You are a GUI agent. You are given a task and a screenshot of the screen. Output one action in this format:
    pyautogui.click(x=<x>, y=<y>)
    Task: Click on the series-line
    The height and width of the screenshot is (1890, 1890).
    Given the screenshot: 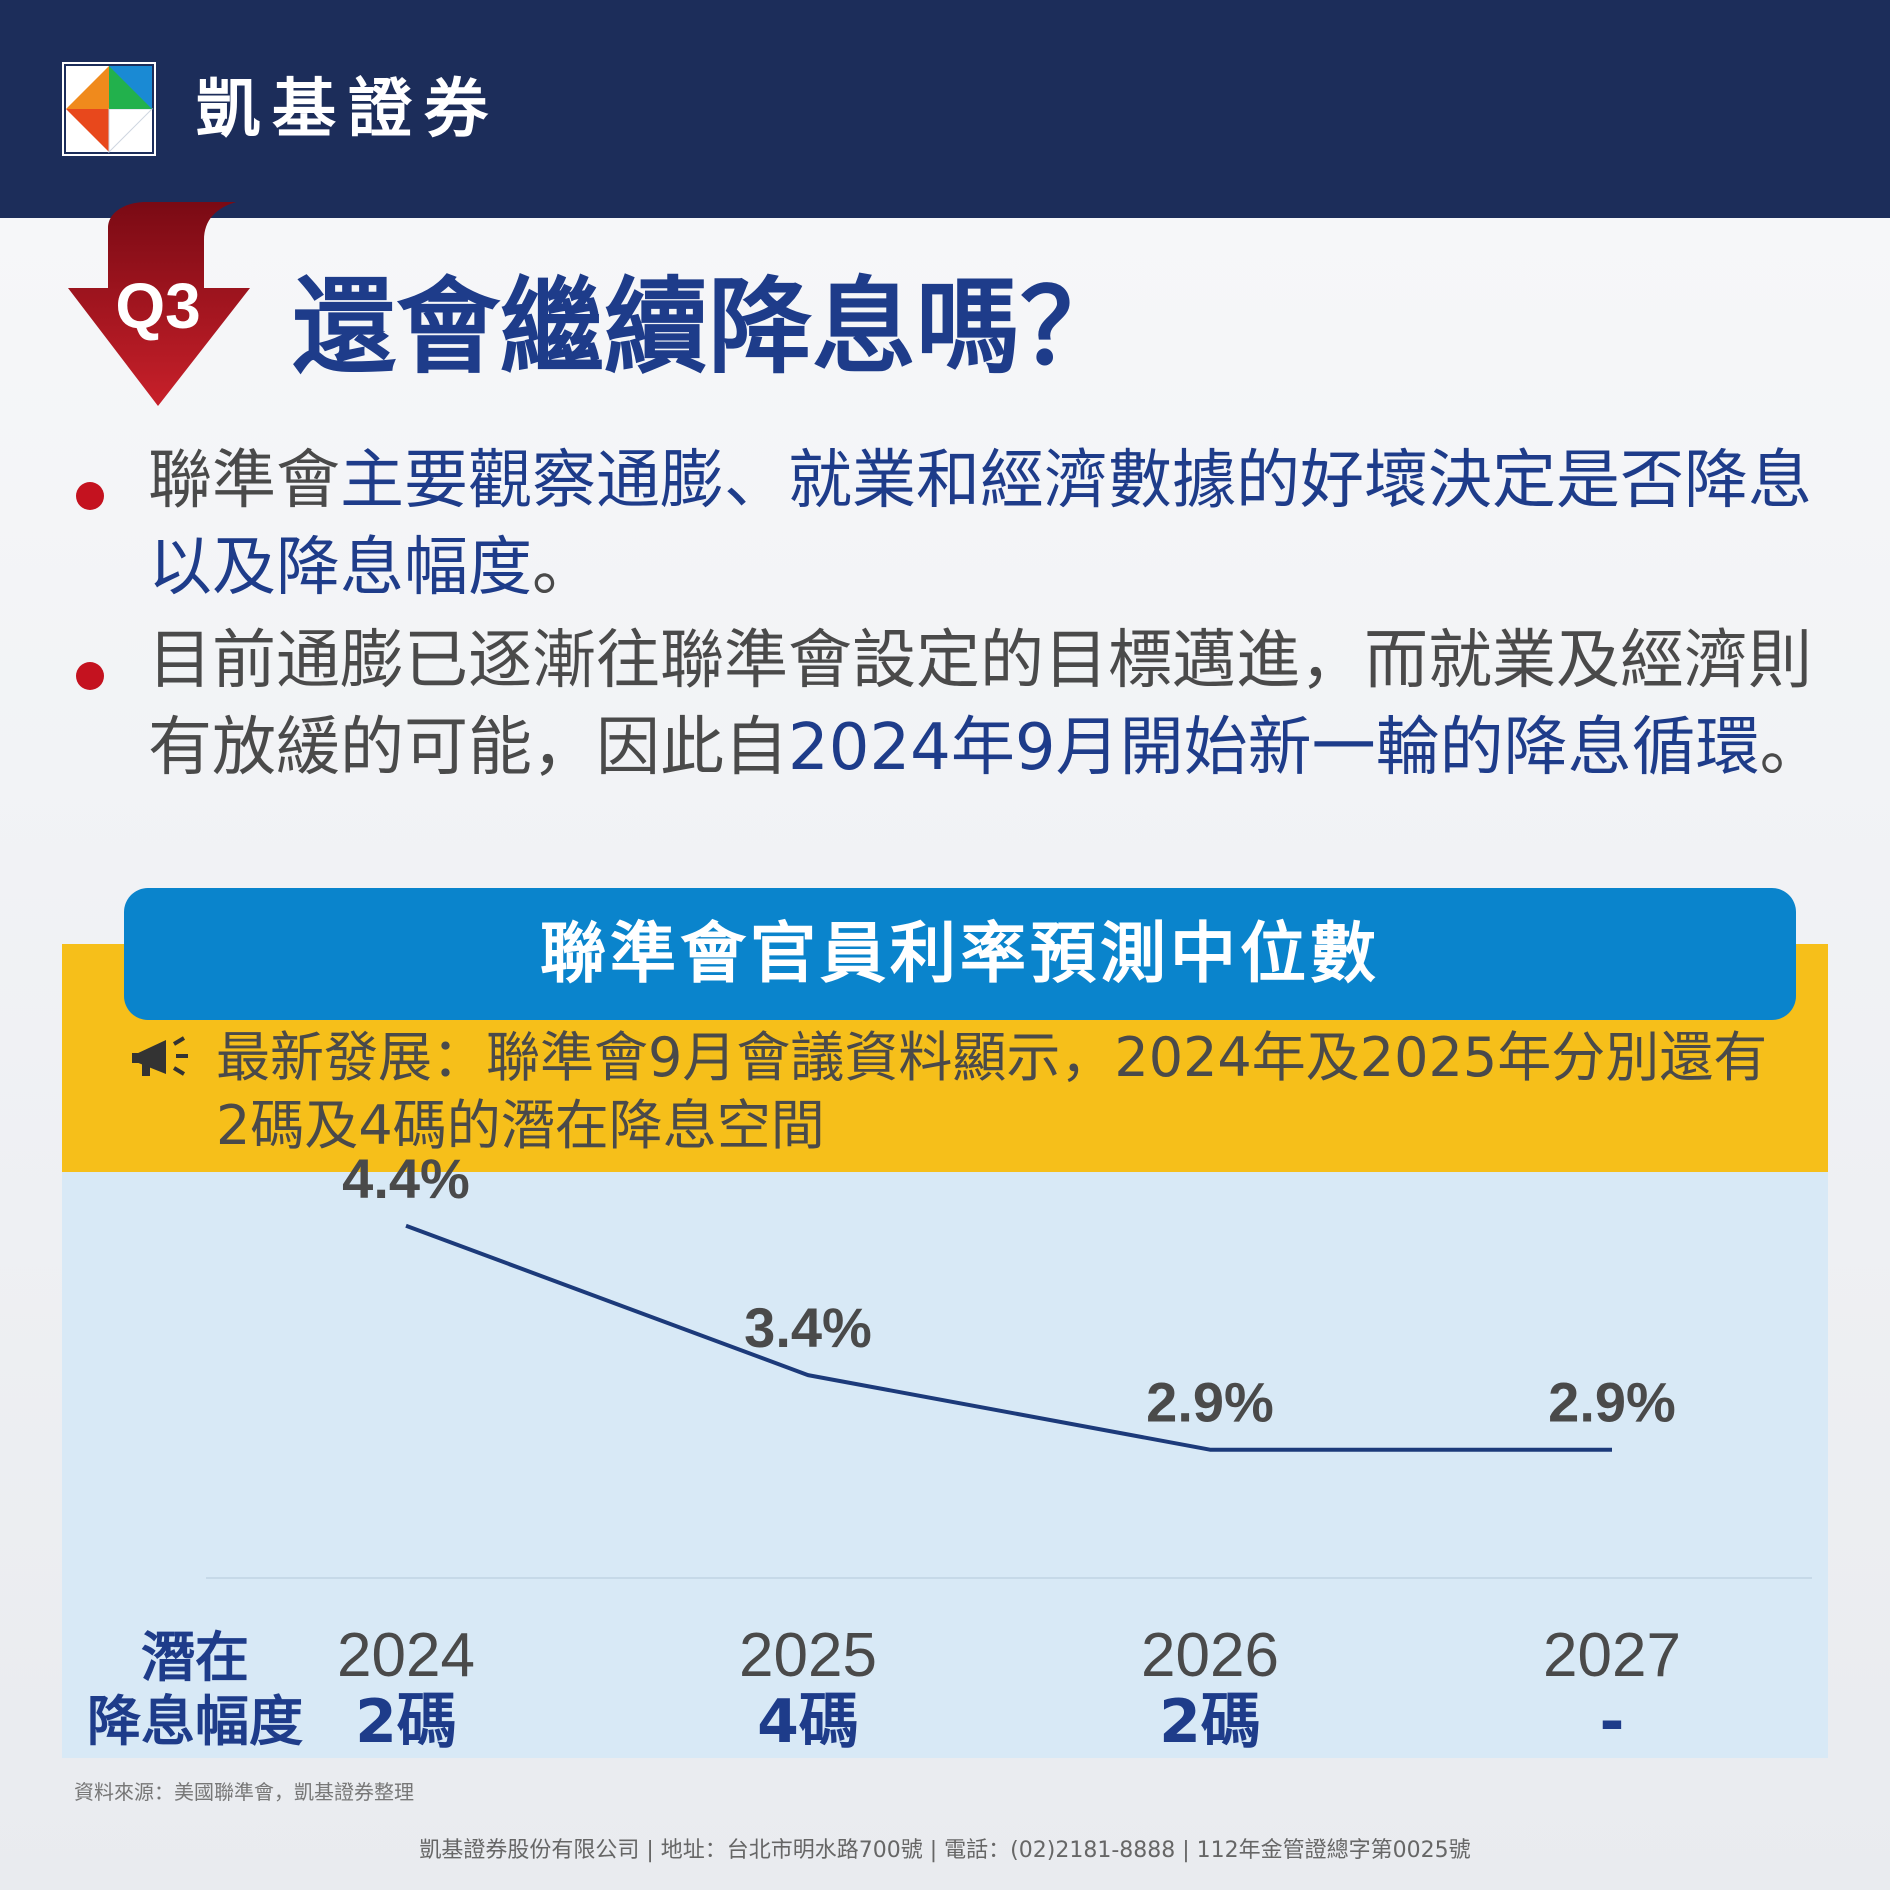 What is the action you would take?
    pyautogui.click(x=1008, y=1337)
    